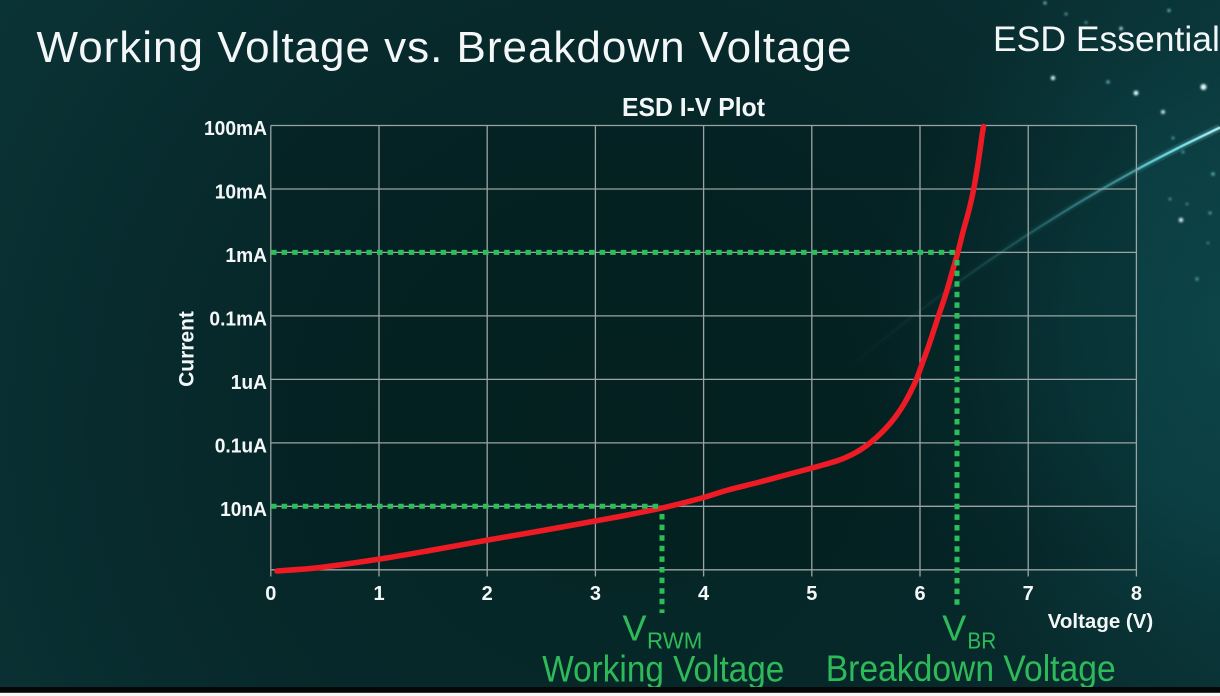 This screenshot has width=1220, height=696. Describe the element at coordinates (238, 319) in the screenshot. I see `svg-text: 0.1mA` at that location.